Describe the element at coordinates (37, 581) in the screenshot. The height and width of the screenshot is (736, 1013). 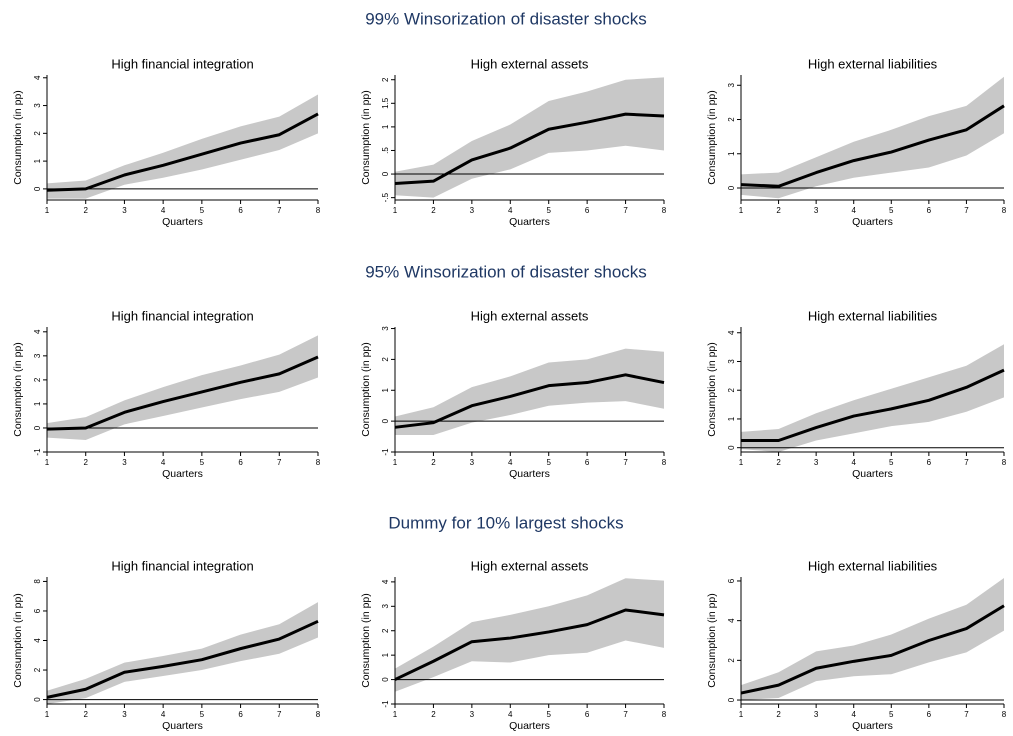
I see `y-tick-label: 8` at that location.